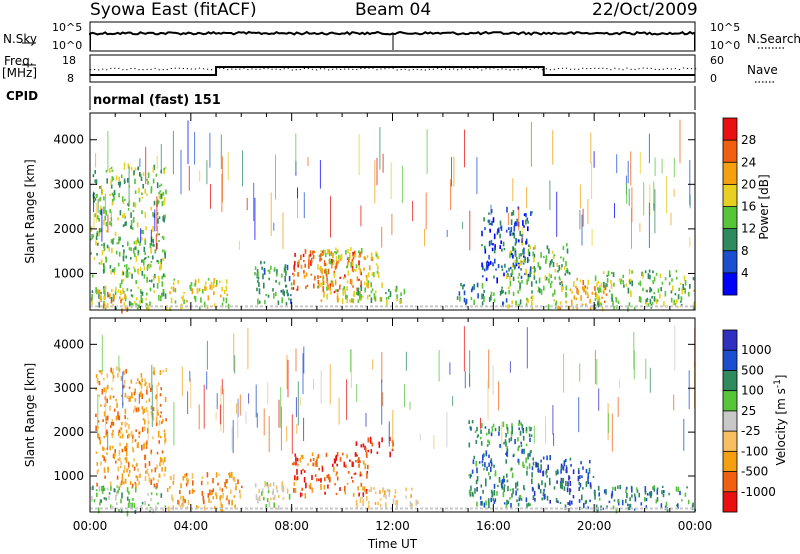  What do you see at coordinates (68, 140) in the screenshot?
I see `power-ytick-label: 4000` at bounding box center [68, 140].